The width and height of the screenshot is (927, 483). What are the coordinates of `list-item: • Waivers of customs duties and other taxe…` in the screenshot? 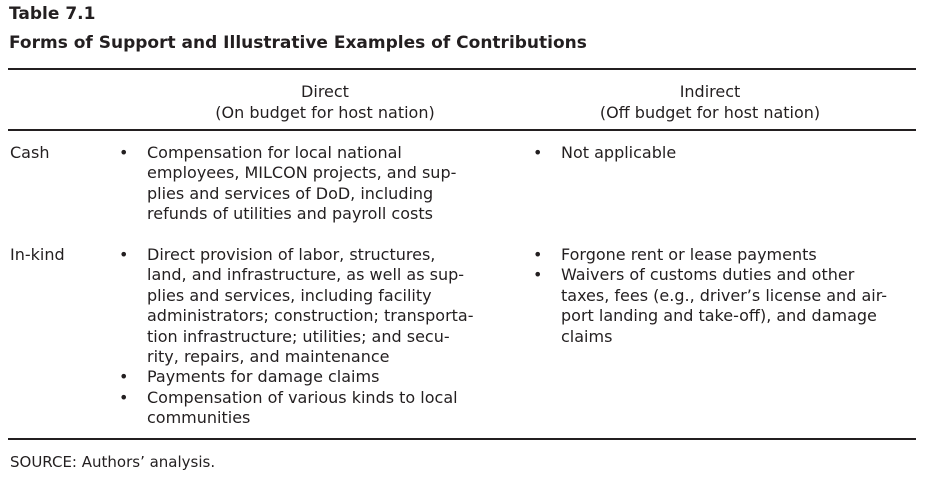 It's located at (710, 306).